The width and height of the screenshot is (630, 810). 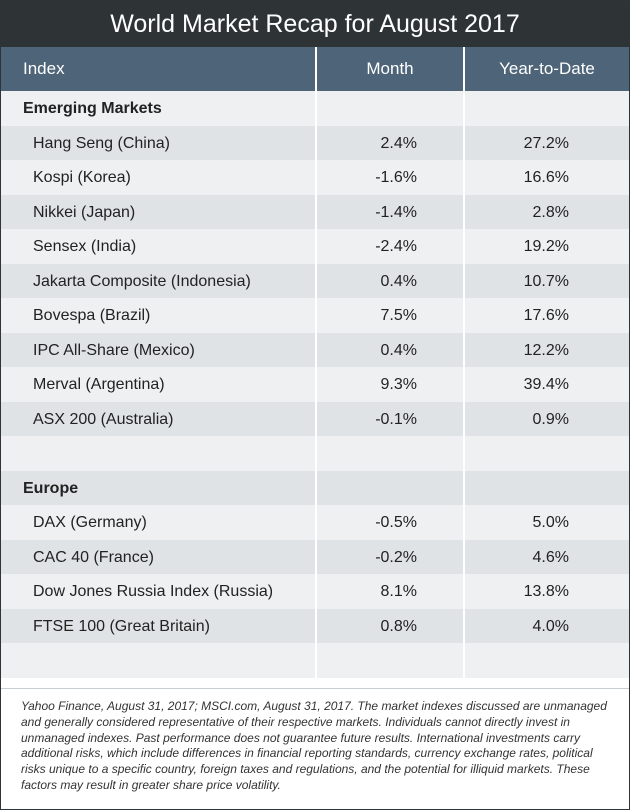 I want to click on month-value: -0.1%, so click(x=396, y=419).